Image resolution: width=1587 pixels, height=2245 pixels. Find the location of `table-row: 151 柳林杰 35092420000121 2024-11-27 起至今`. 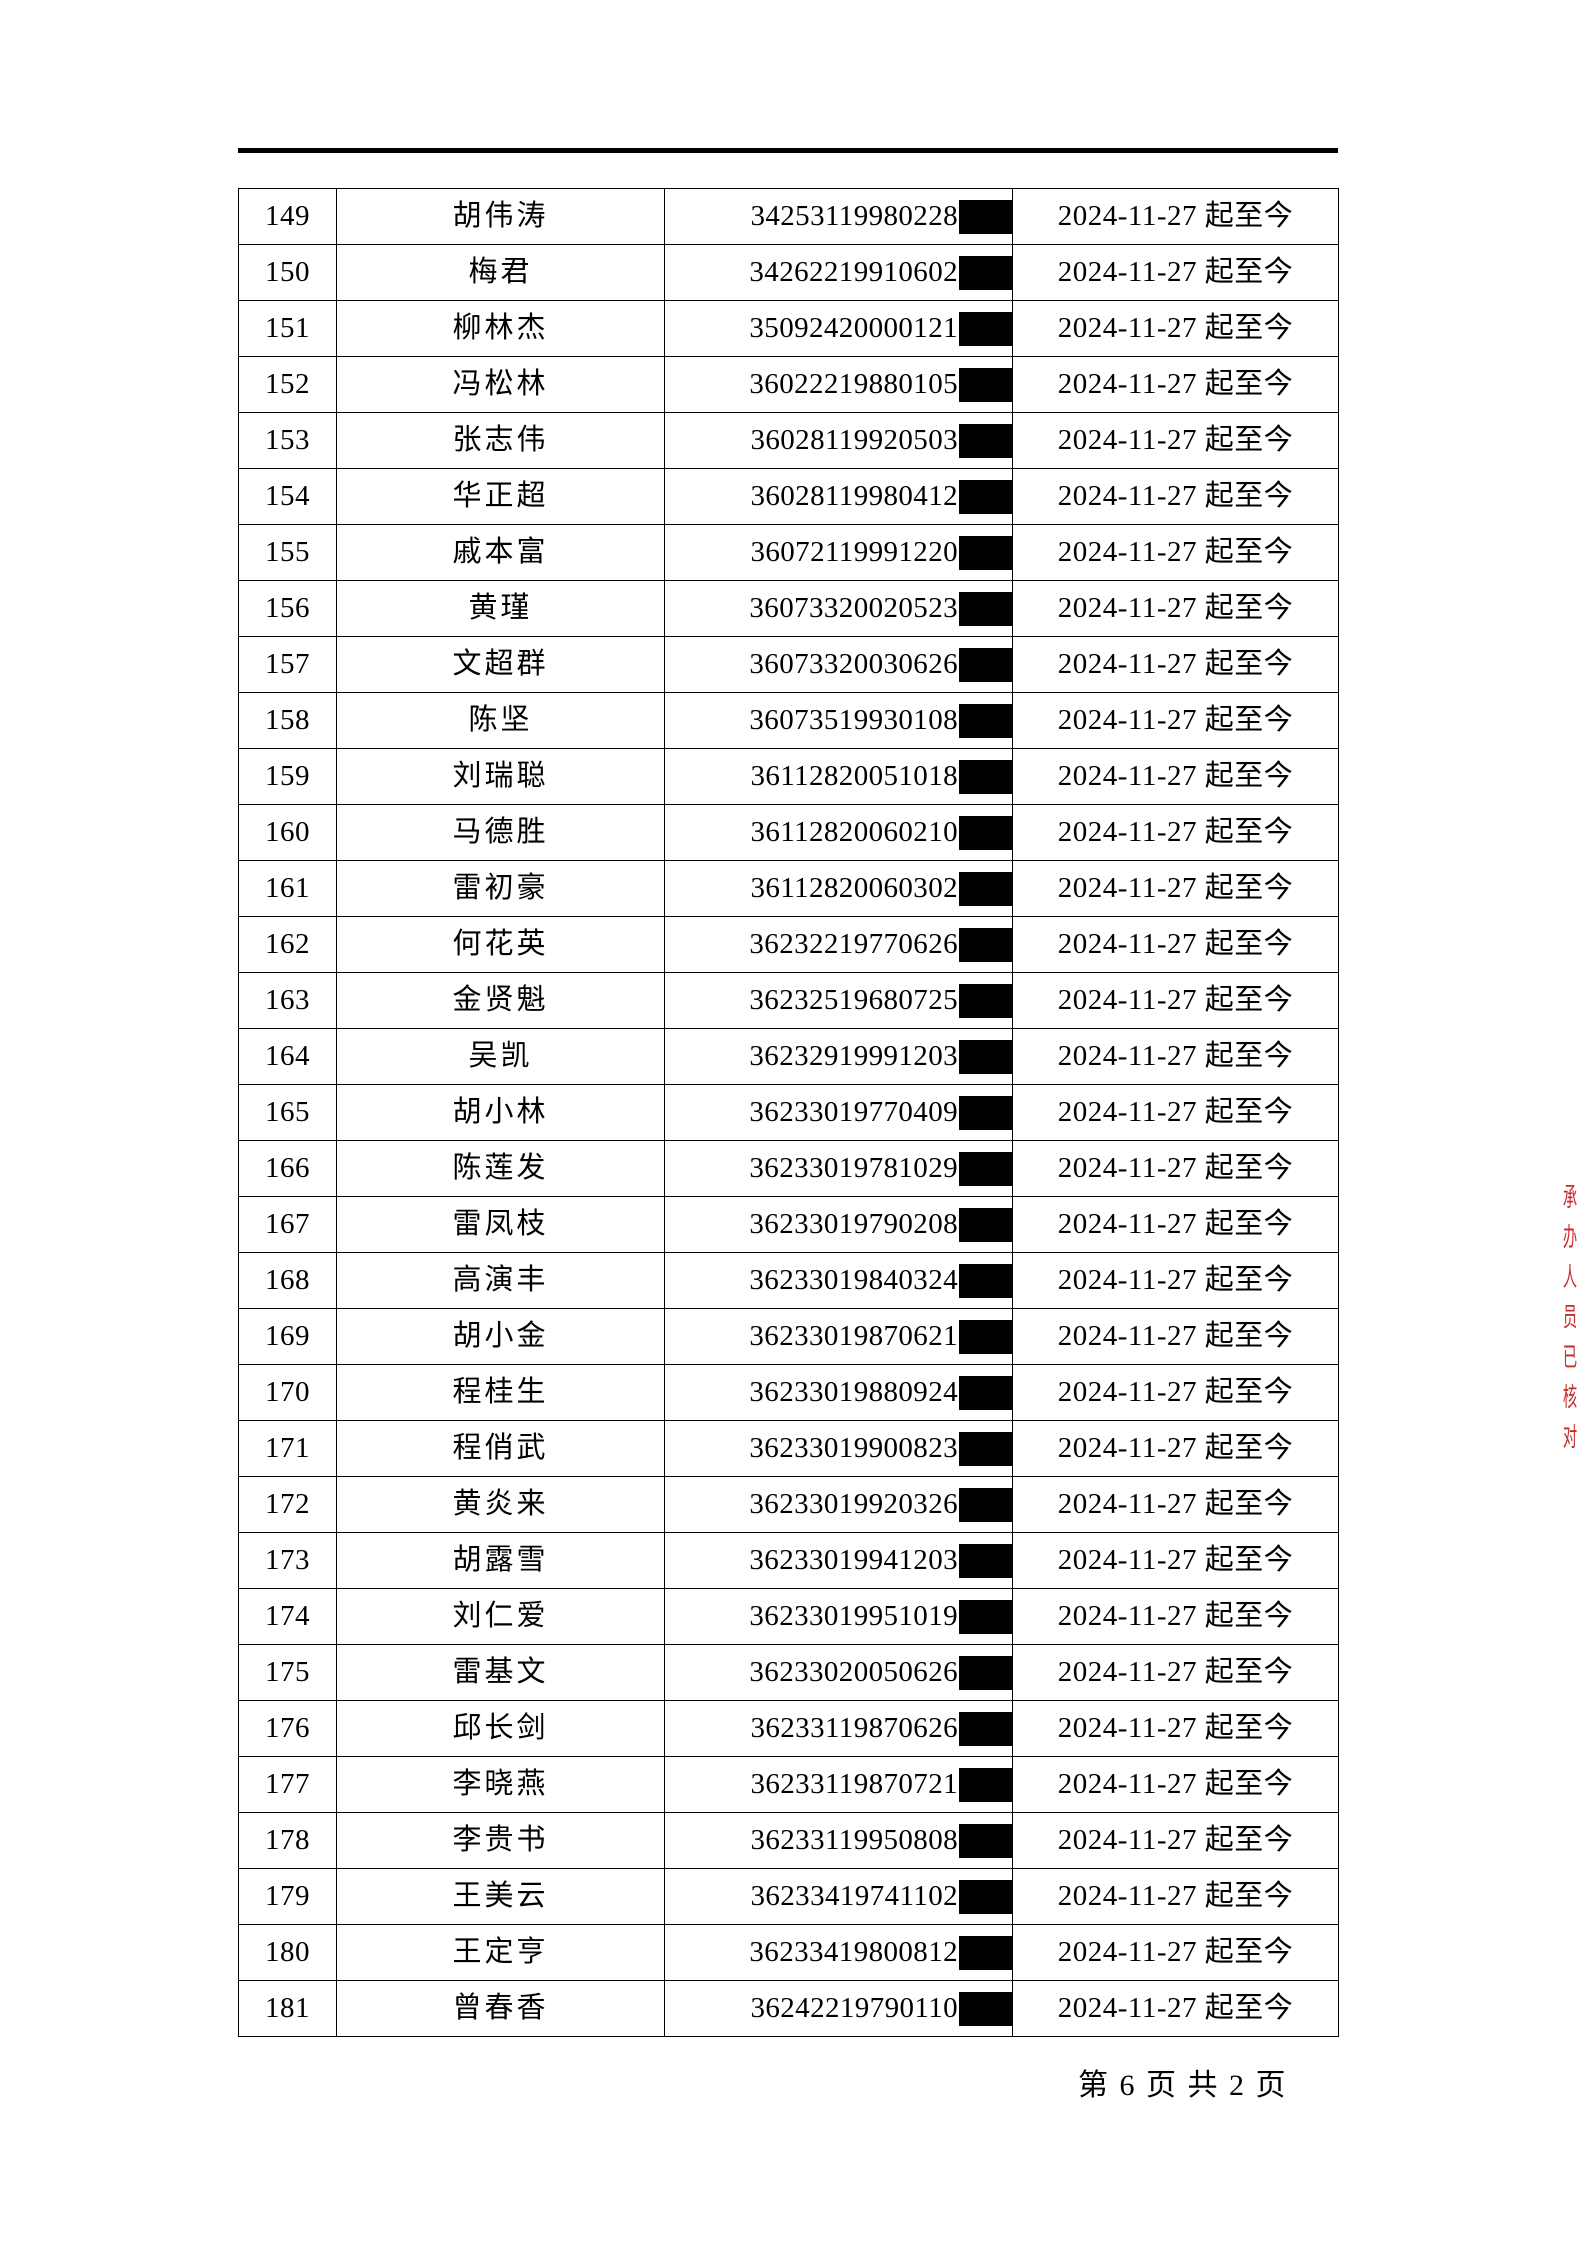

table-row: 151 柳林杰 35092420000121 2024-11-27 起至今 is located at coordinates (788, 328).